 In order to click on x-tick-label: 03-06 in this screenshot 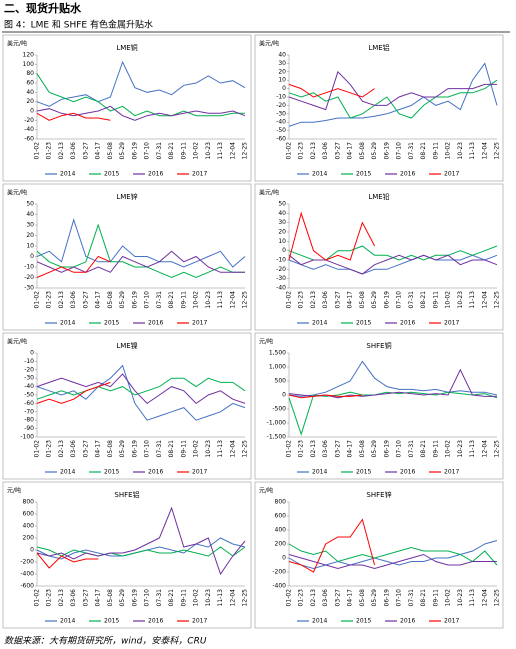, I will do `click(325, 300)`.